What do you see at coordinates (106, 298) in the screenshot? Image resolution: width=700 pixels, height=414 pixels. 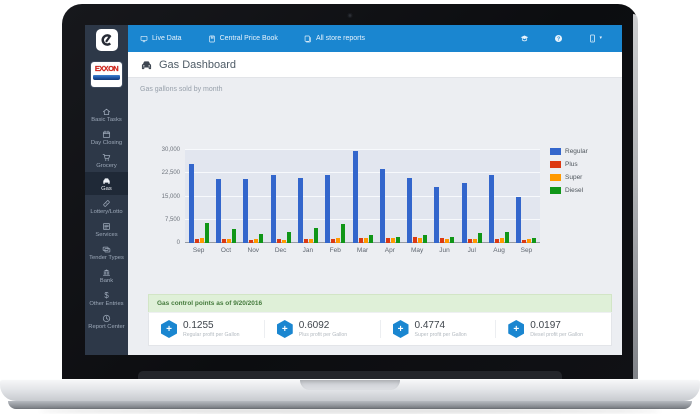 I see `sidebar-item-other-entries: $ Other Entries` at bounding box center [106, 298].